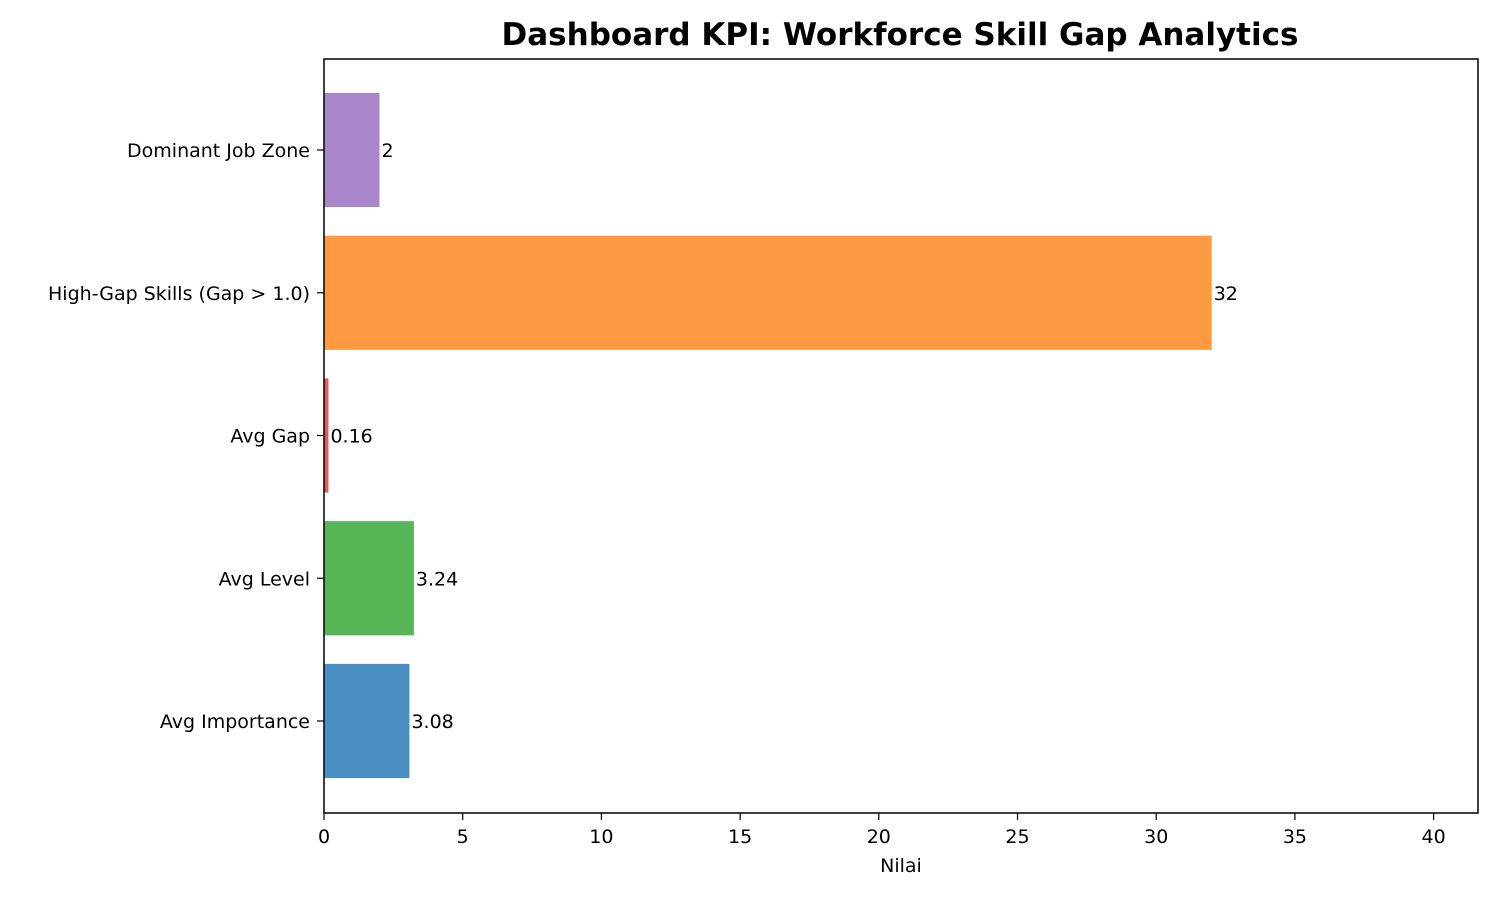 The height and width of the screenshot is (900, 1500). Describe the element at coordinates (740, 837) in the screenshot. I see `x-tick-label-3: 15` at that location.